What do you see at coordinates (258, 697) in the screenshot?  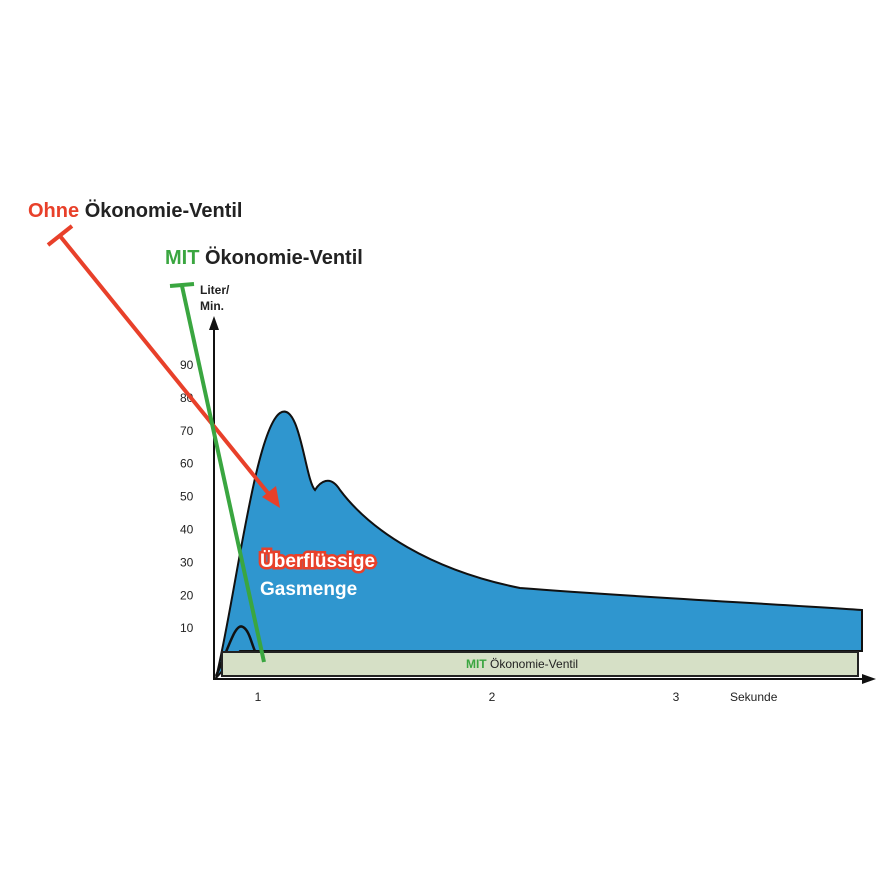 I see `x-tick-label: 1` at bounding box center [258, 697].